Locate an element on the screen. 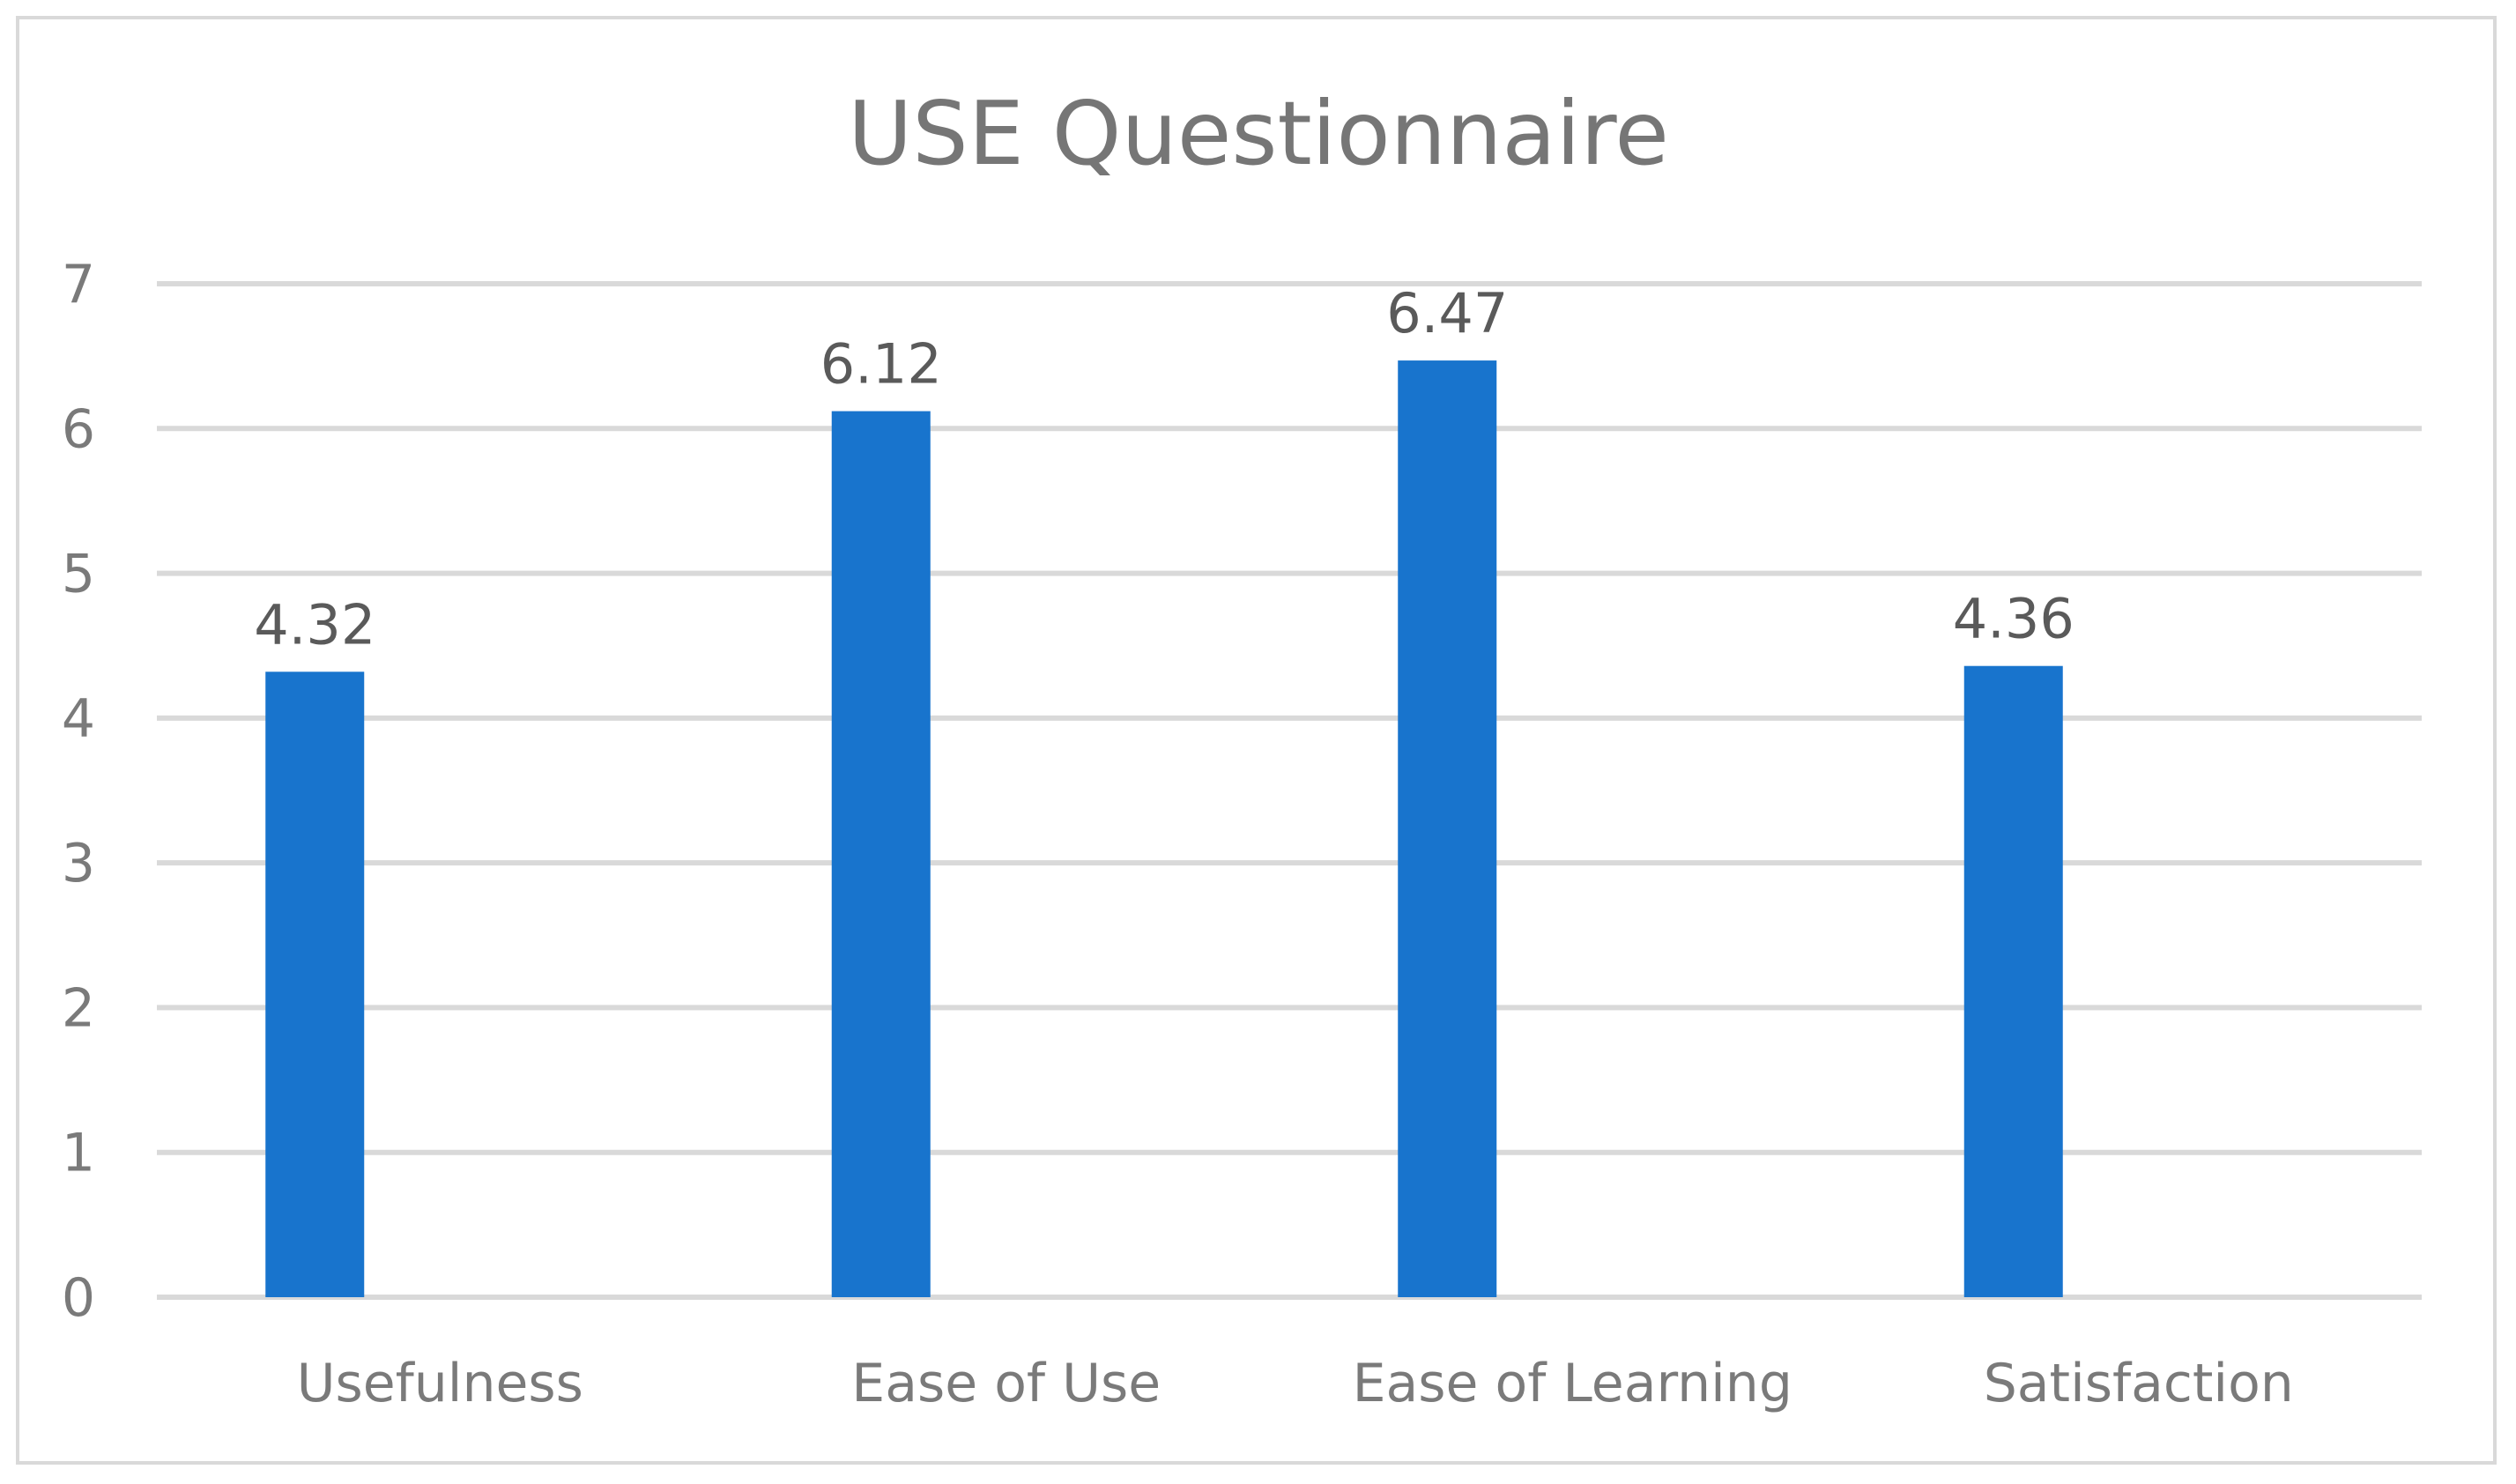  chart-title: USE Questionnaire is located at coordinates (1258, 133).